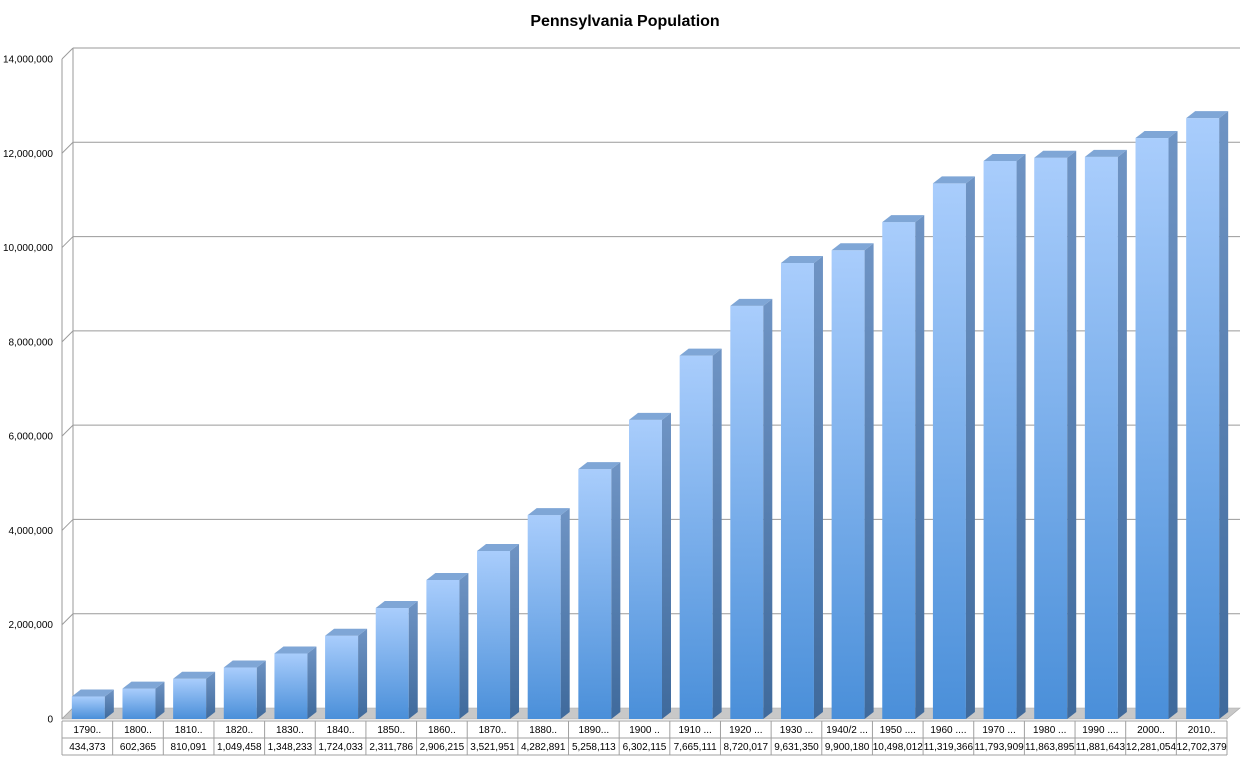 The height and width of the screenshot is (759, 1255). Describe the element at coordinates (189, 730) in the screenshot. I see `category-label: 1810..` at that location.